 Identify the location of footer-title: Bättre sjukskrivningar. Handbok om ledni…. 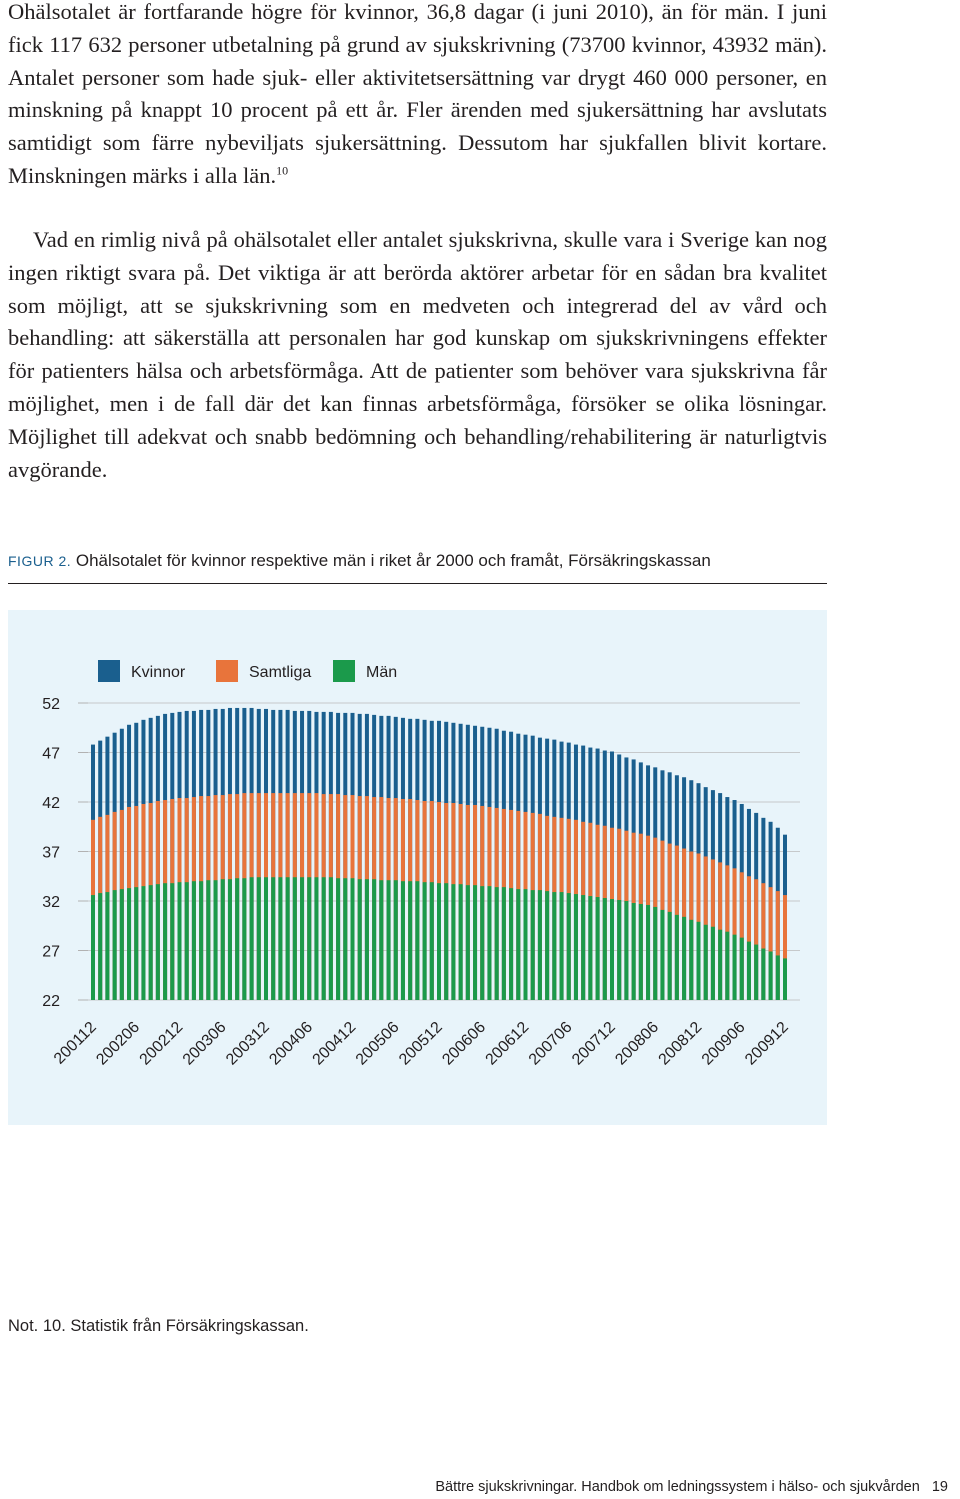
(677, 1487).